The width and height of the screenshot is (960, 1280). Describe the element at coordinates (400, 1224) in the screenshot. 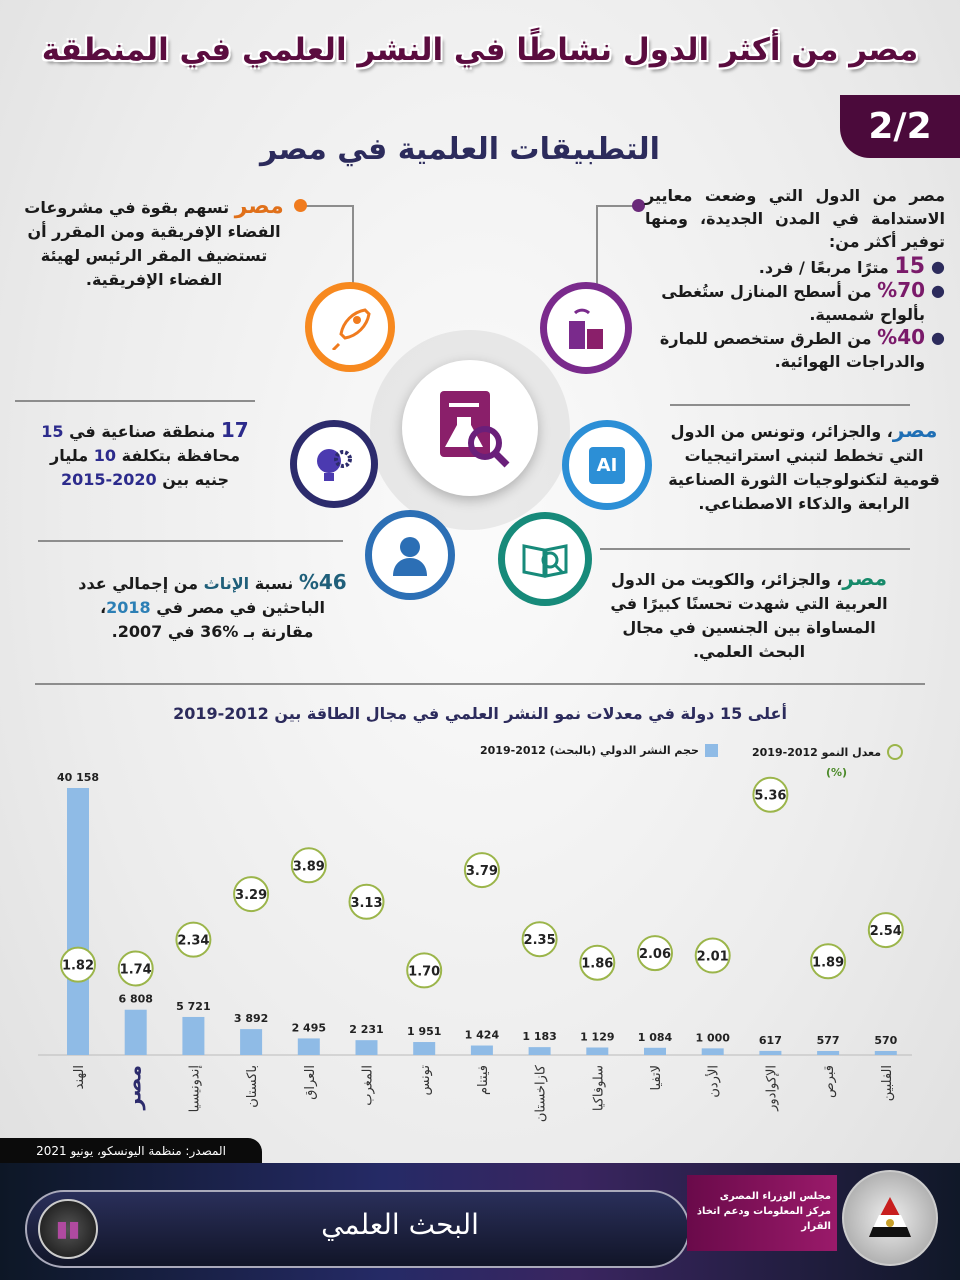

I see `footer-banner-title: البحث العلمي` at that location.